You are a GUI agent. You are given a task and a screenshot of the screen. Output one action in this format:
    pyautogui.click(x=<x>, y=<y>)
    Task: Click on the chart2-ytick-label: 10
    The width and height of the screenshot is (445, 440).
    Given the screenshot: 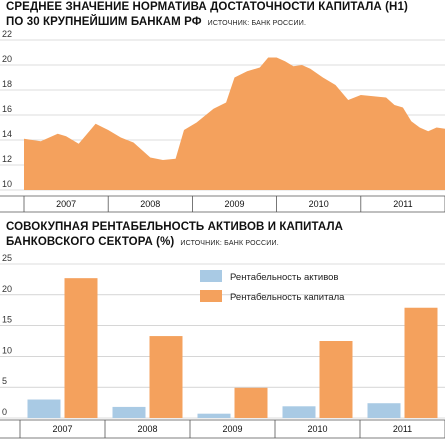 What is the action you would take?
    pyautogui.click(x=7, y=350)
    